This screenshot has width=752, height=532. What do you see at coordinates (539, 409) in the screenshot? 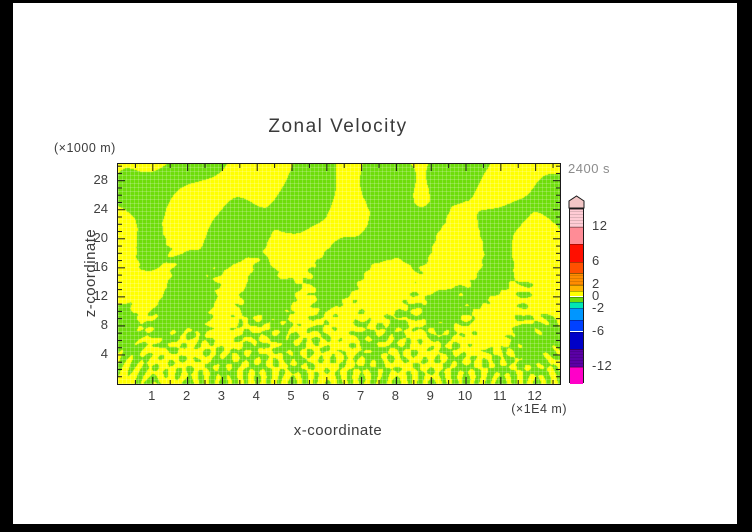
I see `x-axis-unit-label: (×1E4 m)` at bounding box center [539, 409].